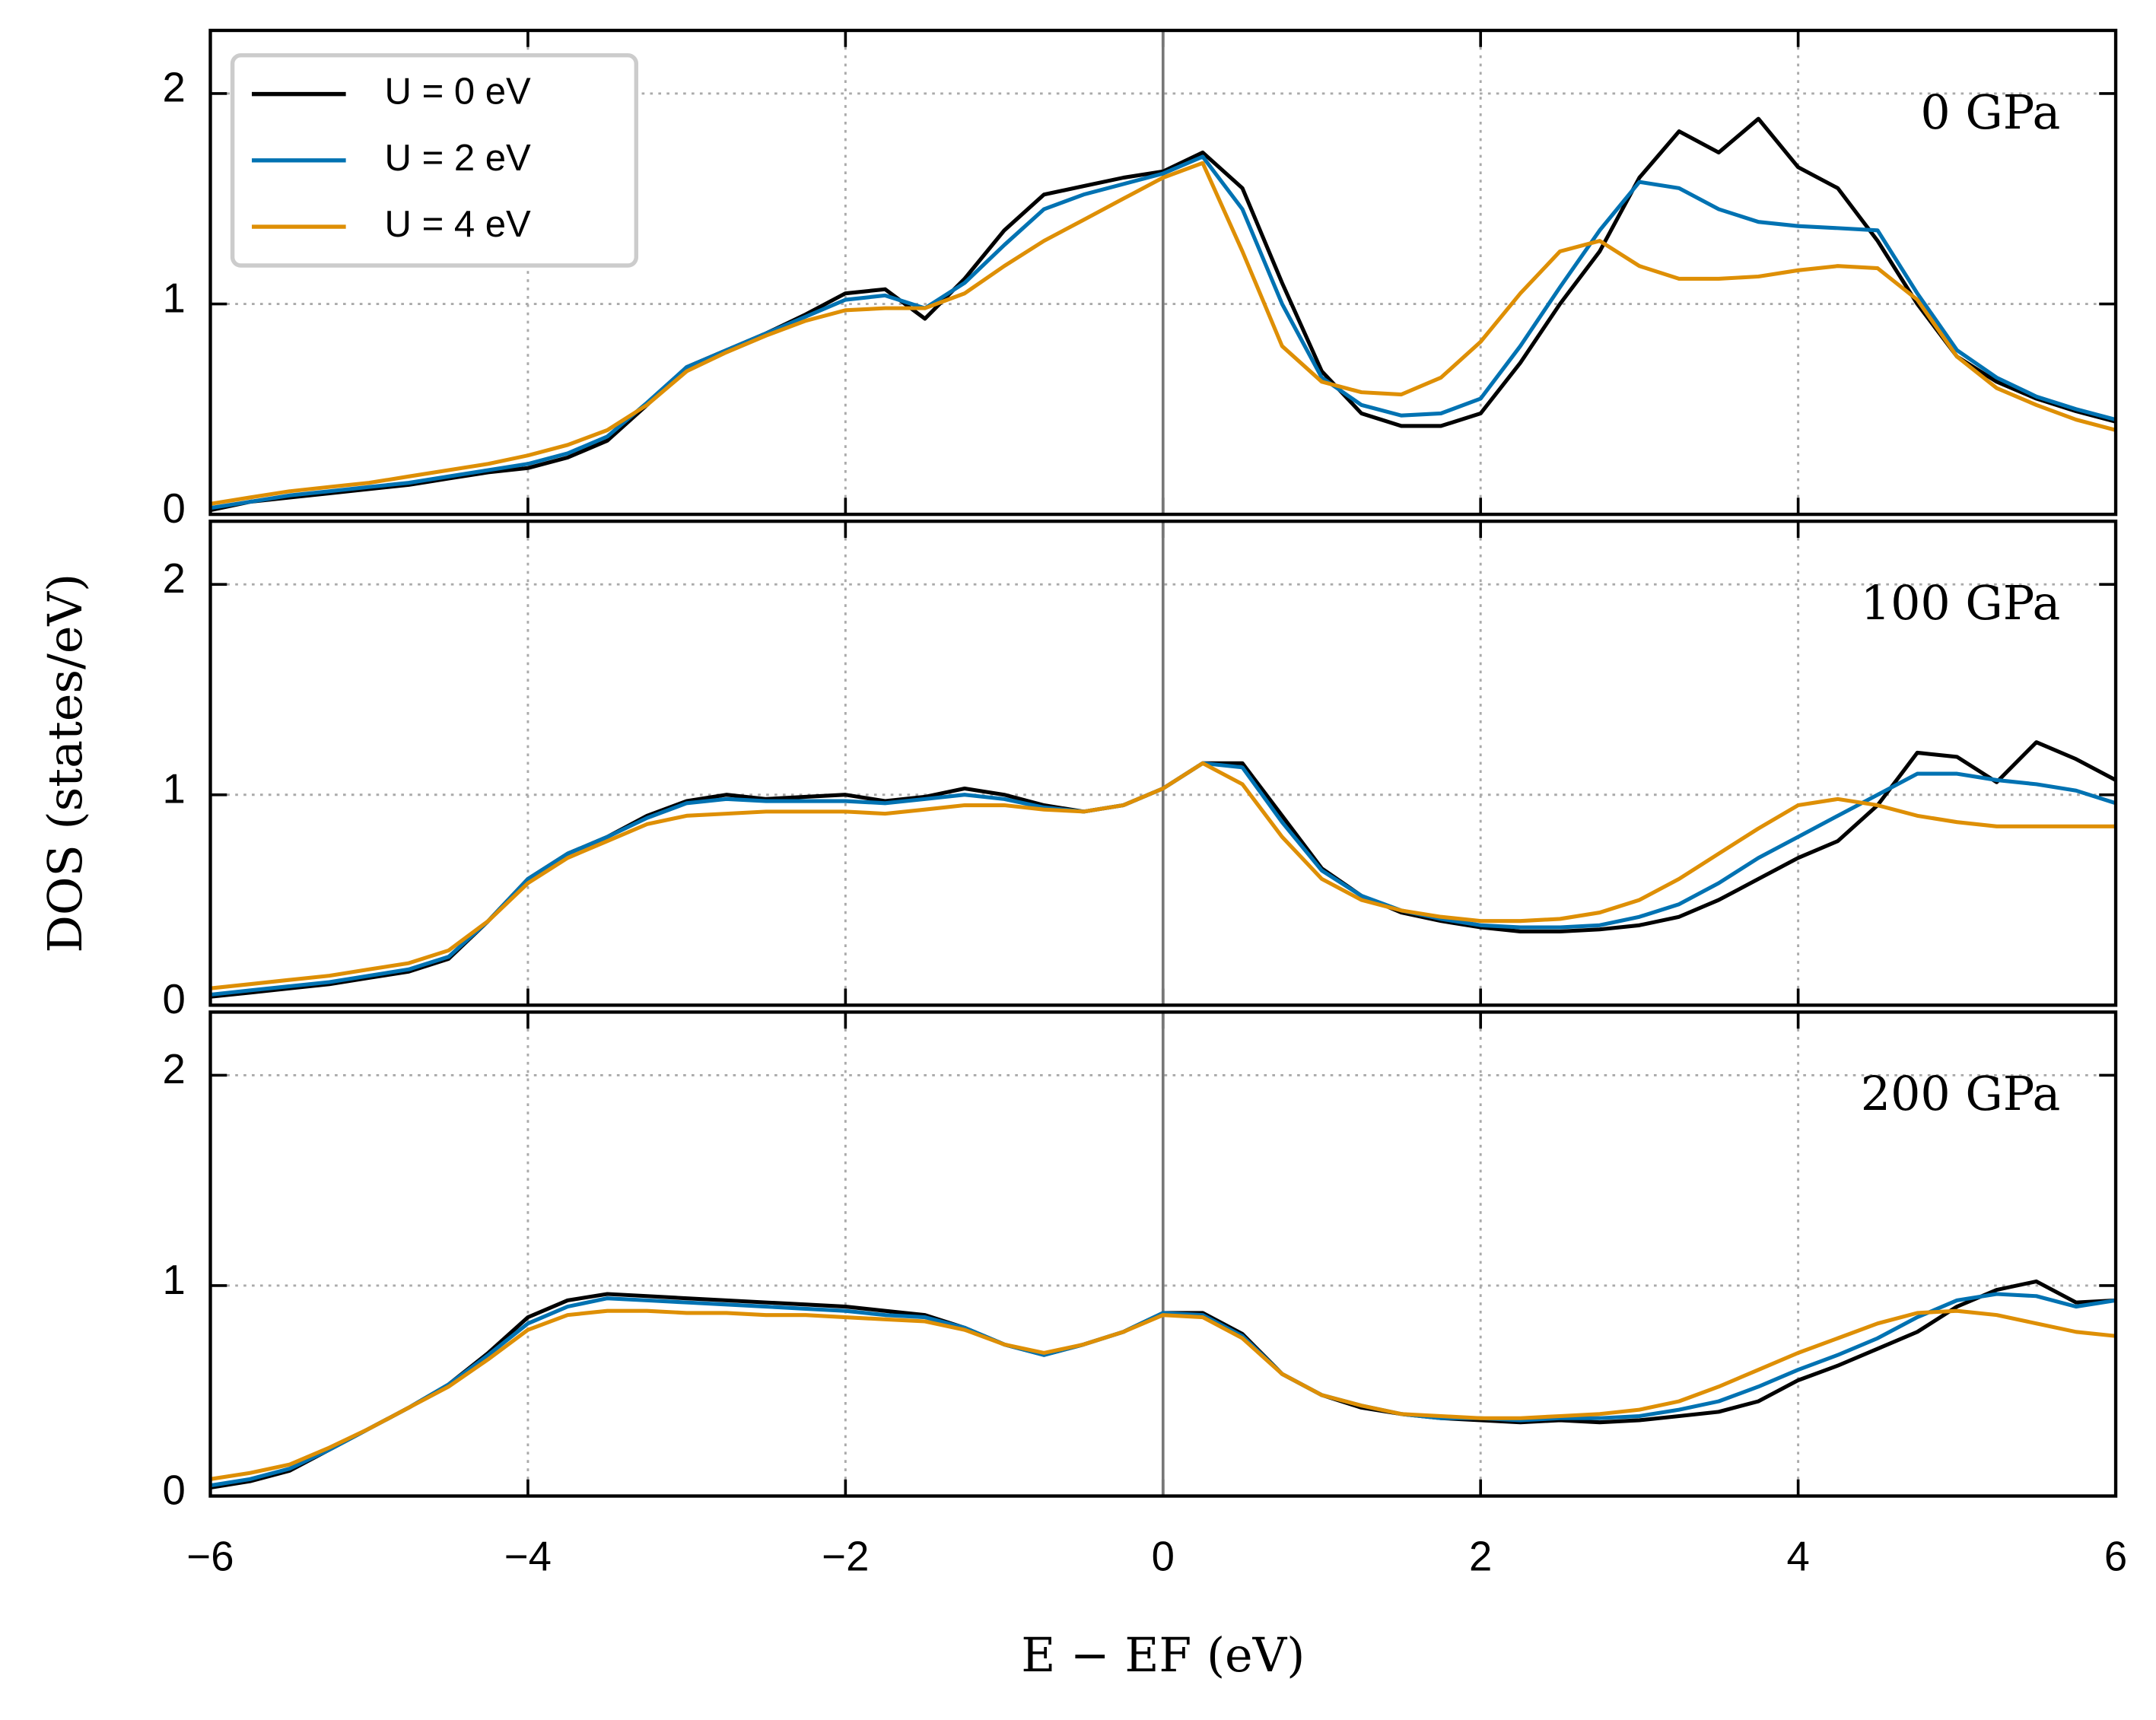 Image resolution: width=2156 pixels, height=1720 pixels. Describe the element at coordinates (846, 1557) in the screenshot. I see `x-tick-label: −2` at that location.